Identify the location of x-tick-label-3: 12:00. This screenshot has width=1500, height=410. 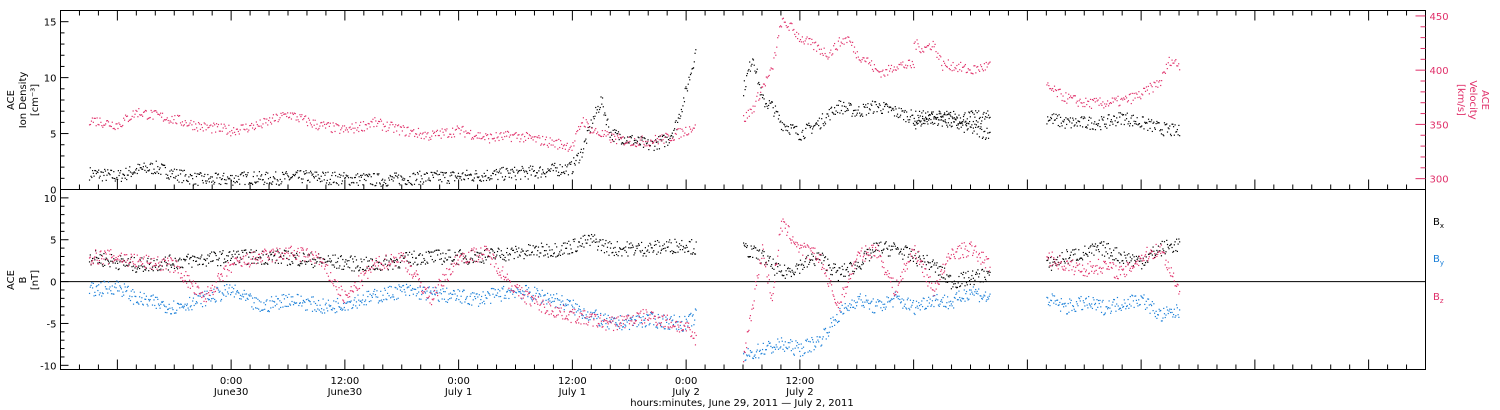
(572, 381).